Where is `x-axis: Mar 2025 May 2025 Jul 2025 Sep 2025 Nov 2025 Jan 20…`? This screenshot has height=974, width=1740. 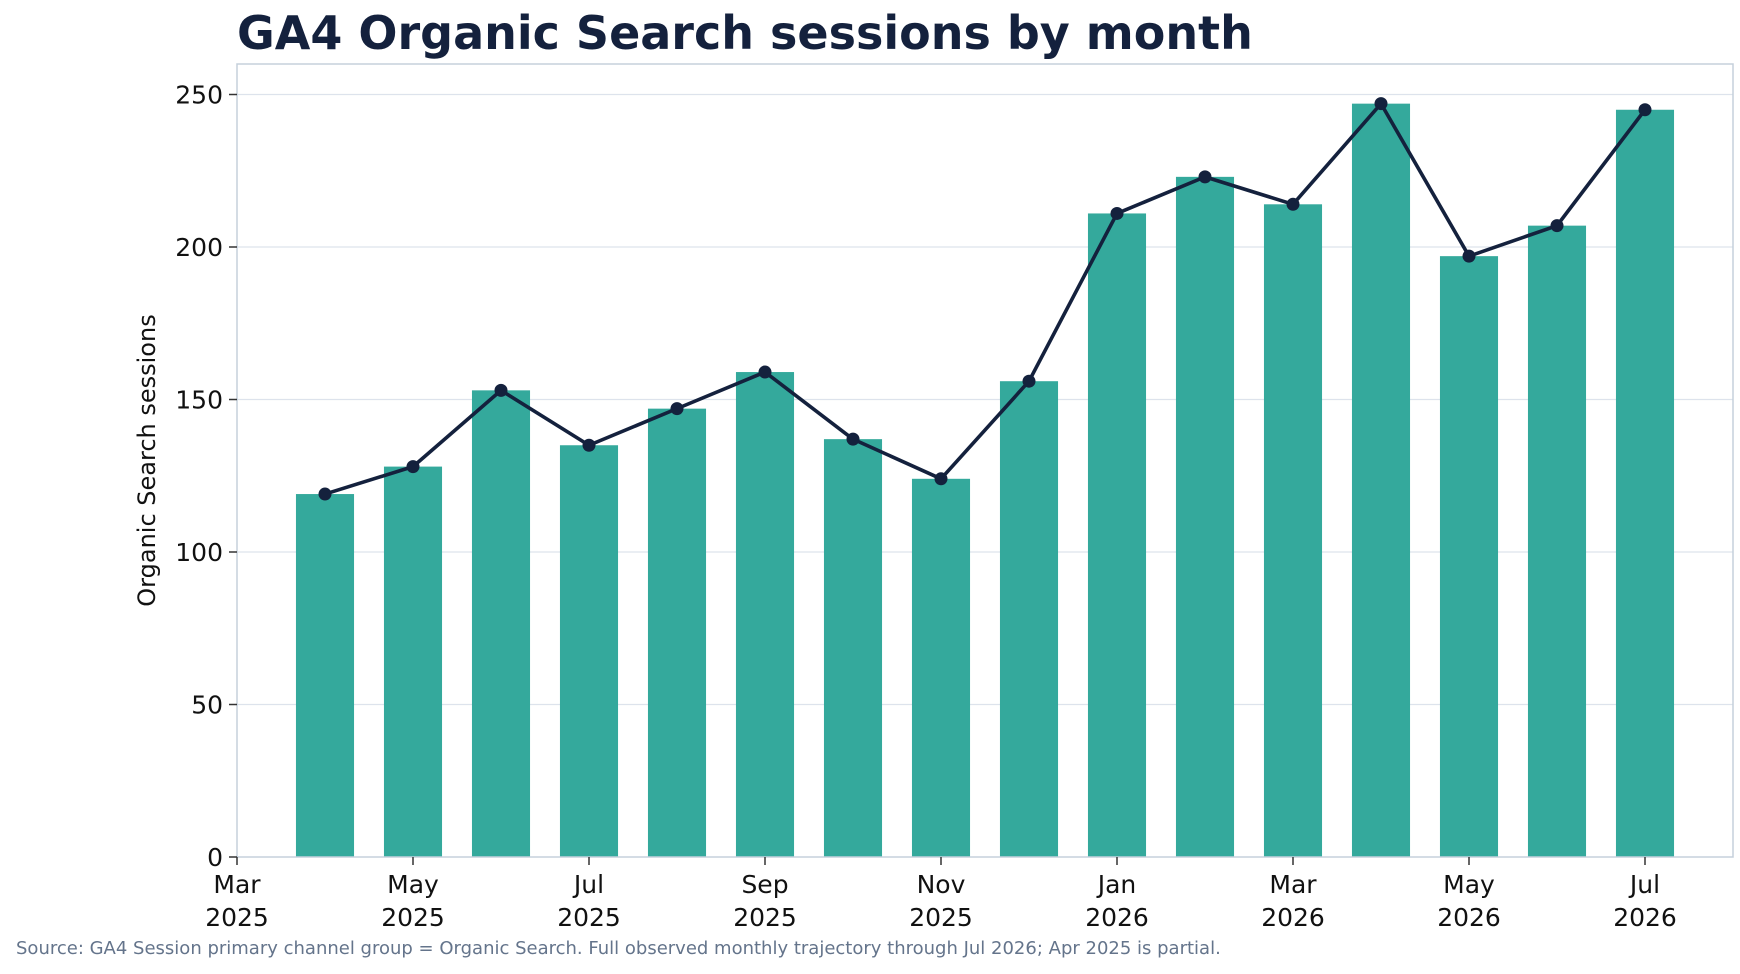
x-axis: Mar 2025 May 2025 Jul 2025 Sep 2025 Nov 2025 Jan 20… is located at coordinates (941, 894).